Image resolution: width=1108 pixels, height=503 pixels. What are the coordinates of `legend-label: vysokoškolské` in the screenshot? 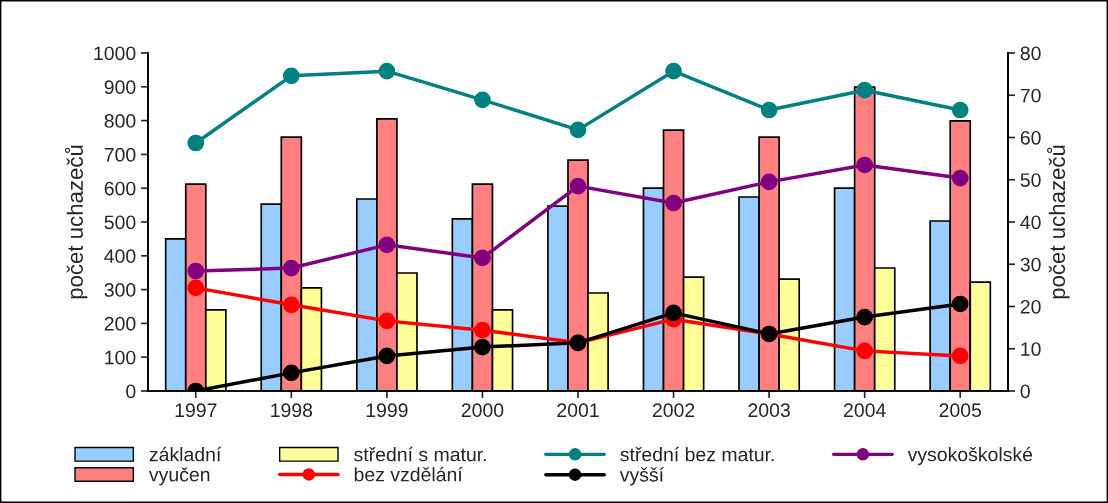 It's located at (970, 456).